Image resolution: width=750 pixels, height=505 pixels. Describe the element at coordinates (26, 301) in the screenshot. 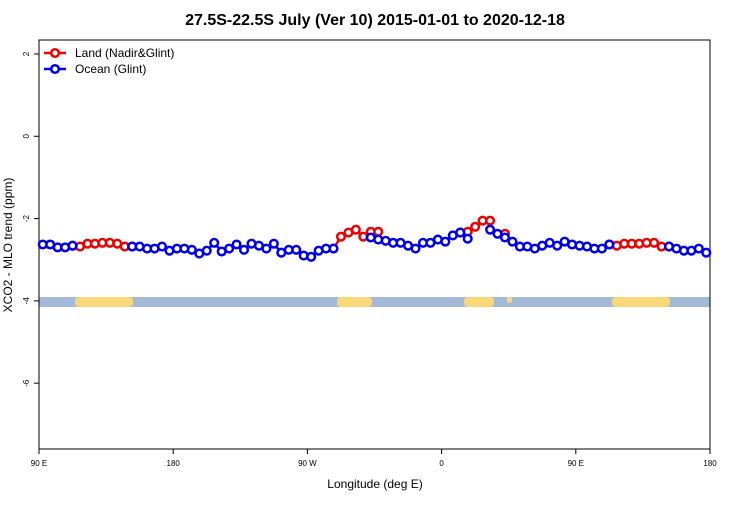

I see `y-tick-label: -4` at that location.